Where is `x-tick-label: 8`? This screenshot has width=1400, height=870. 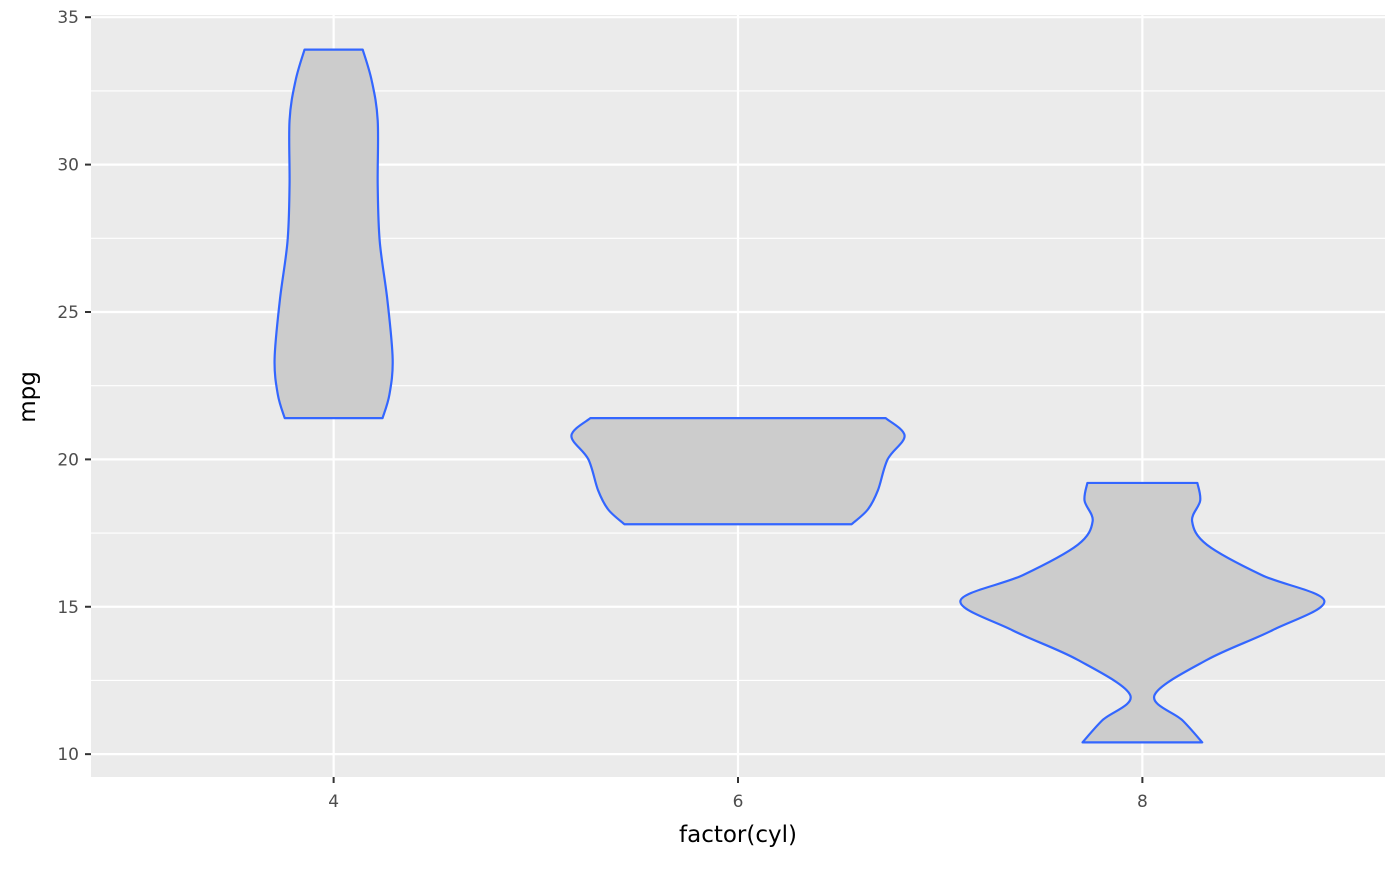
x-tick-label: 8 is located at coordinates (1142, 802).